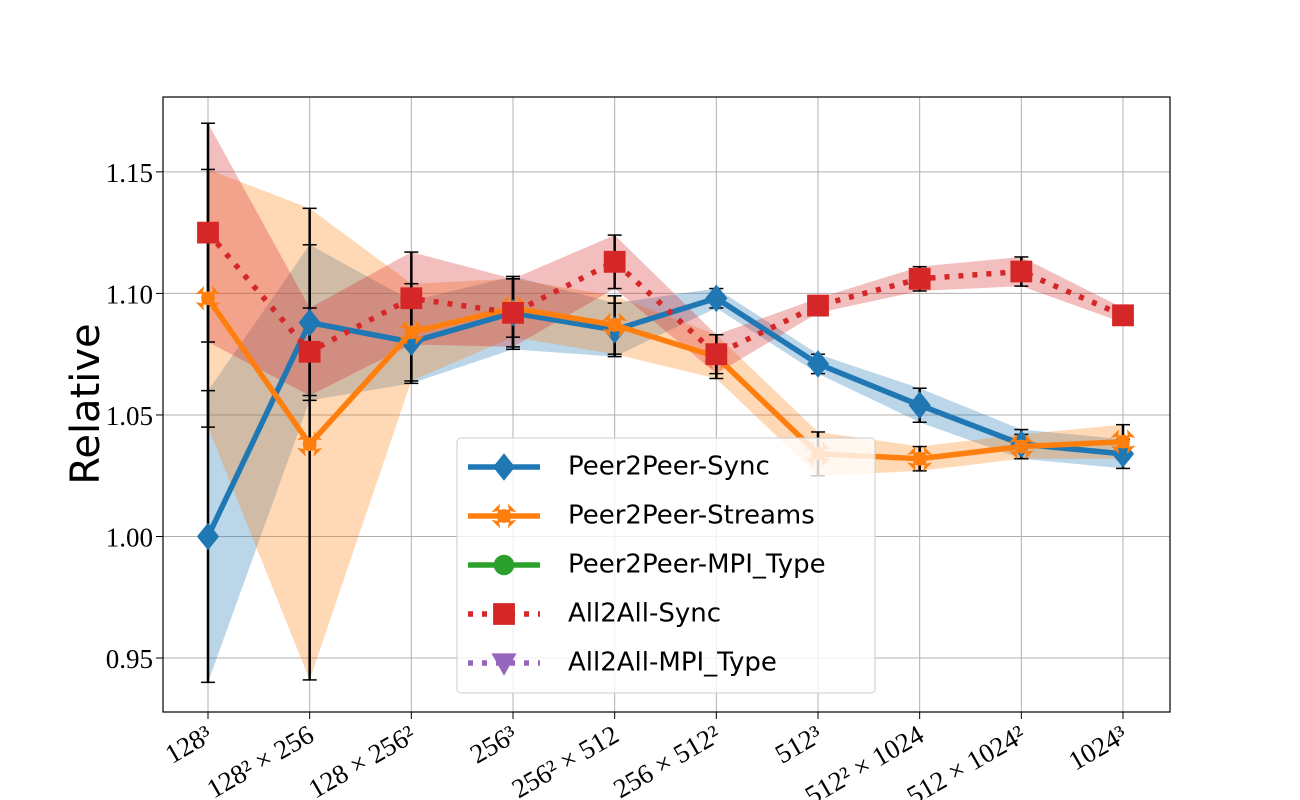 Image resolution: width=1300 pixels, height=800 pixels. I want to click on x-tick-label: 256³, so click(493, 744).